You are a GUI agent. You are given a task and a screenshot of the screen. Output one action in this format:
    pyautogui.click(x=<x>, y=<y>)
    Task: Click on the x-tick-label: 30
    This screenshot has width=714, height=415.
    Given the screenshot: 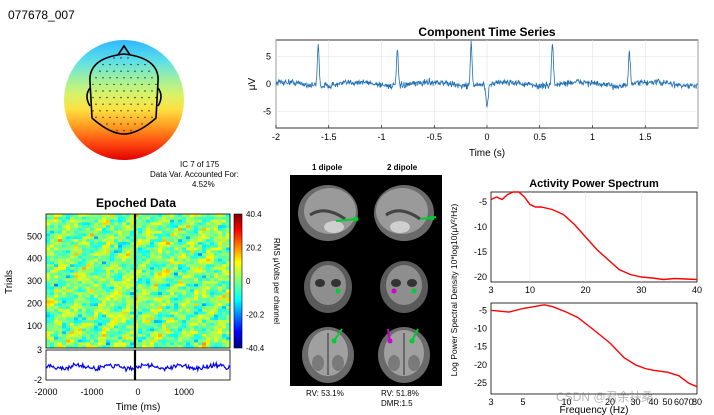 What is the action you would take?
    pyautogui.click(x=635, y=402)
    